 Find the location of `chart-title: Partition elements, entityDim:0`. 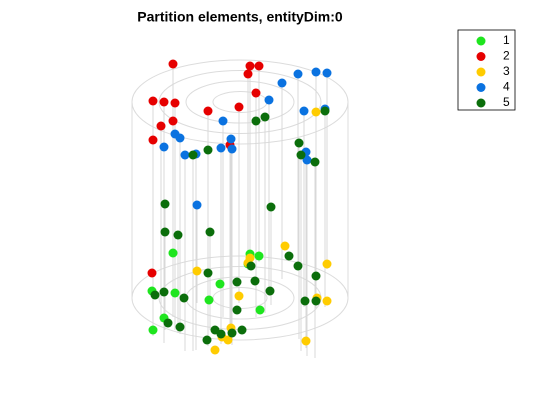

chart-title: Partition elements, entityDim:0 is located at coordinates (240, 17).